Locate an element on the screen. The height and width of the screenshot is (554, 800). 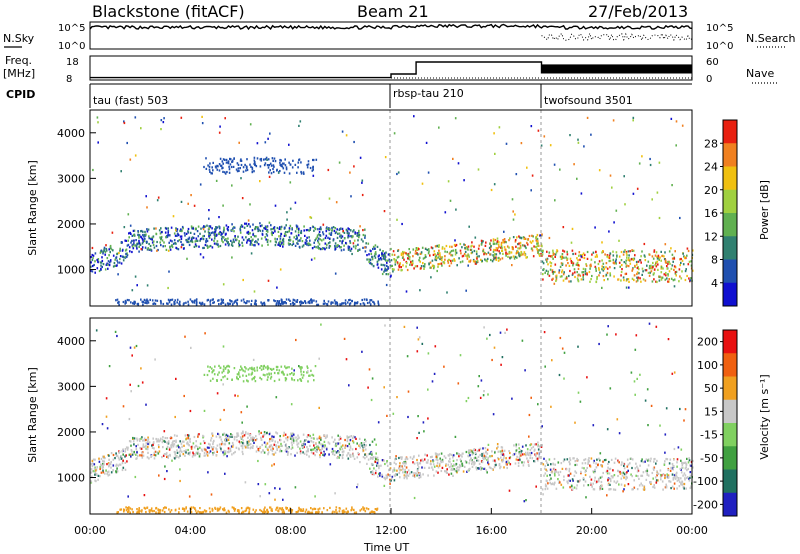
velocity-point-1959 is located at coordinates (264, 365).